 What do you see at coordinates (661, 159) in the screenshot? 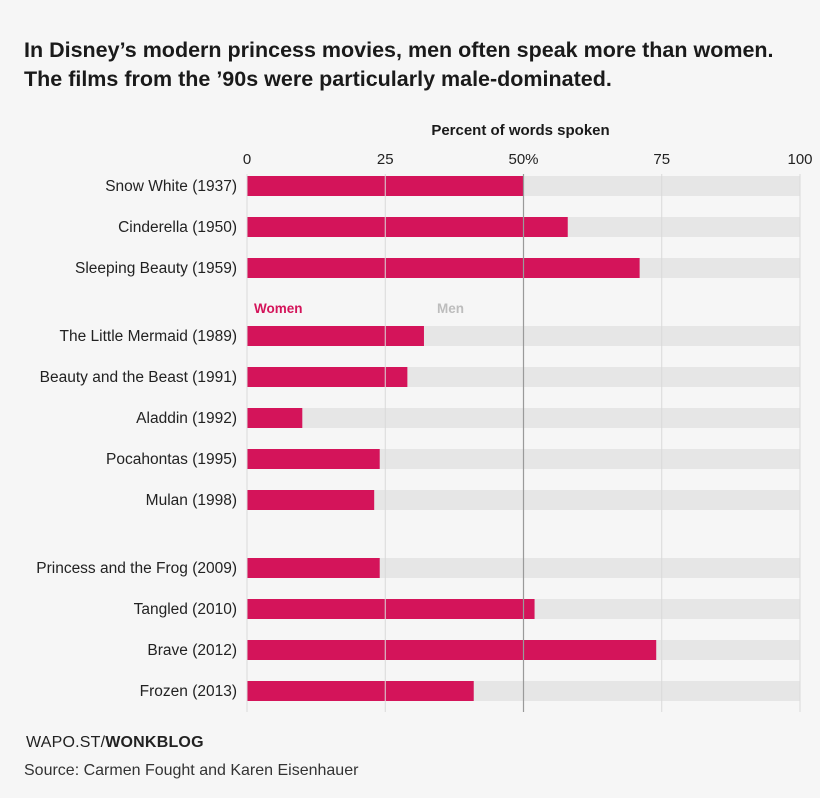
I see `tick-label-75: 75` at bounding box center [661, 159].